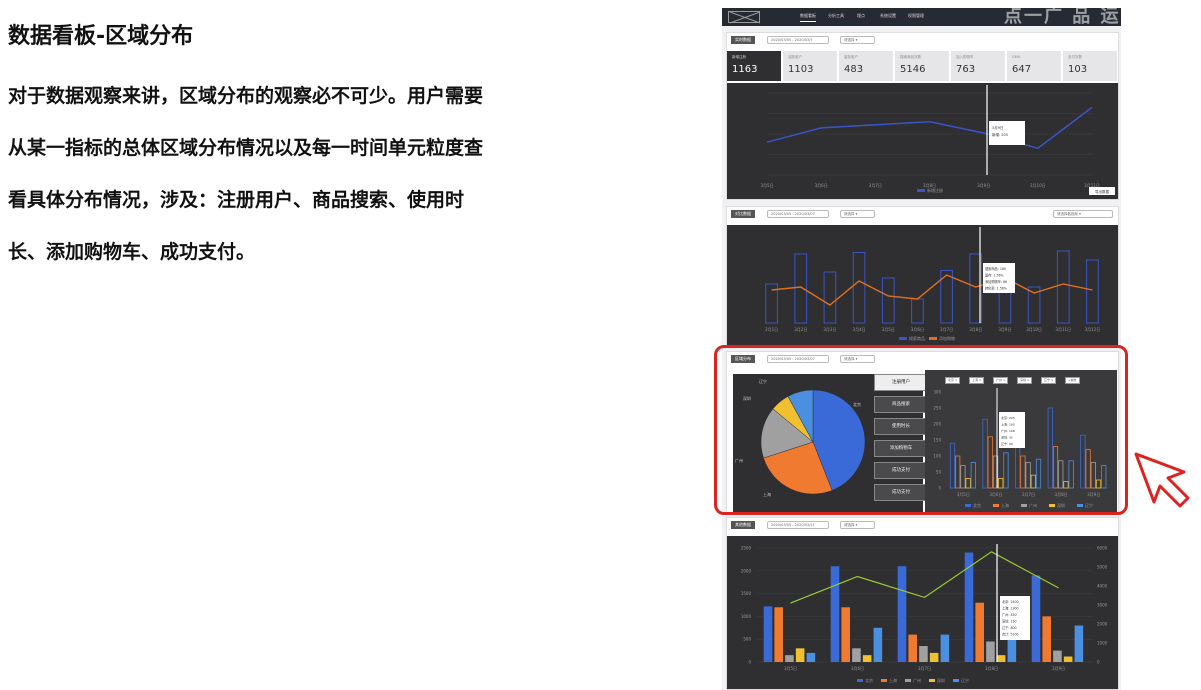 The image size is (1201, 690). Describe the element at coordinates (901, 404) in the screenshot. I see `metric-menu-item: 商品搜索` at that location.